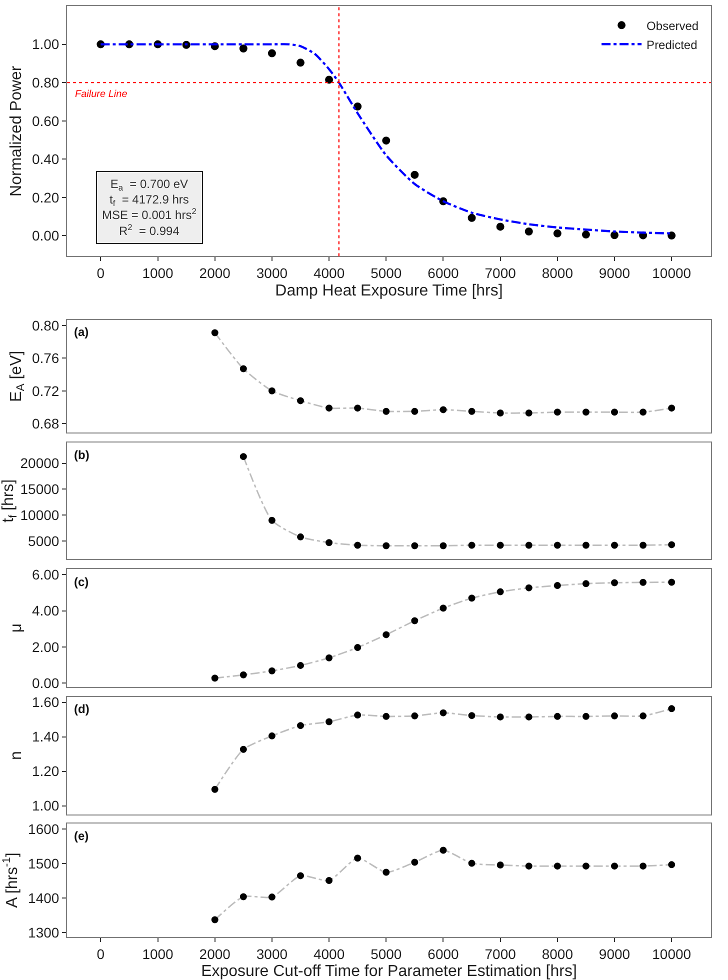  What do you see at coordinates (100, 954) in the screenshot?
I see `x-tick-label: 0` at bounding box center [100, 954].